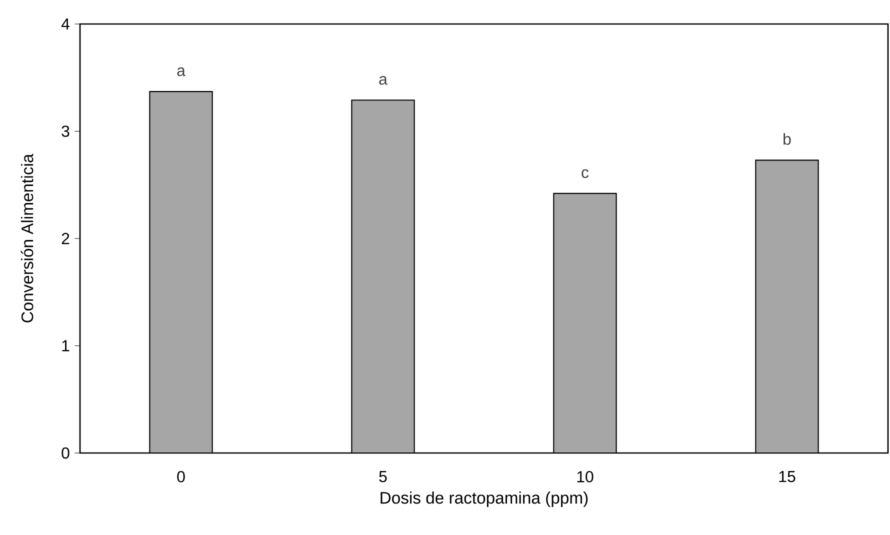 This screenshot has width=890, height=535. Describe the element at coordinates (787, 139) in the screenshot. I see `annotation: b` at that location.